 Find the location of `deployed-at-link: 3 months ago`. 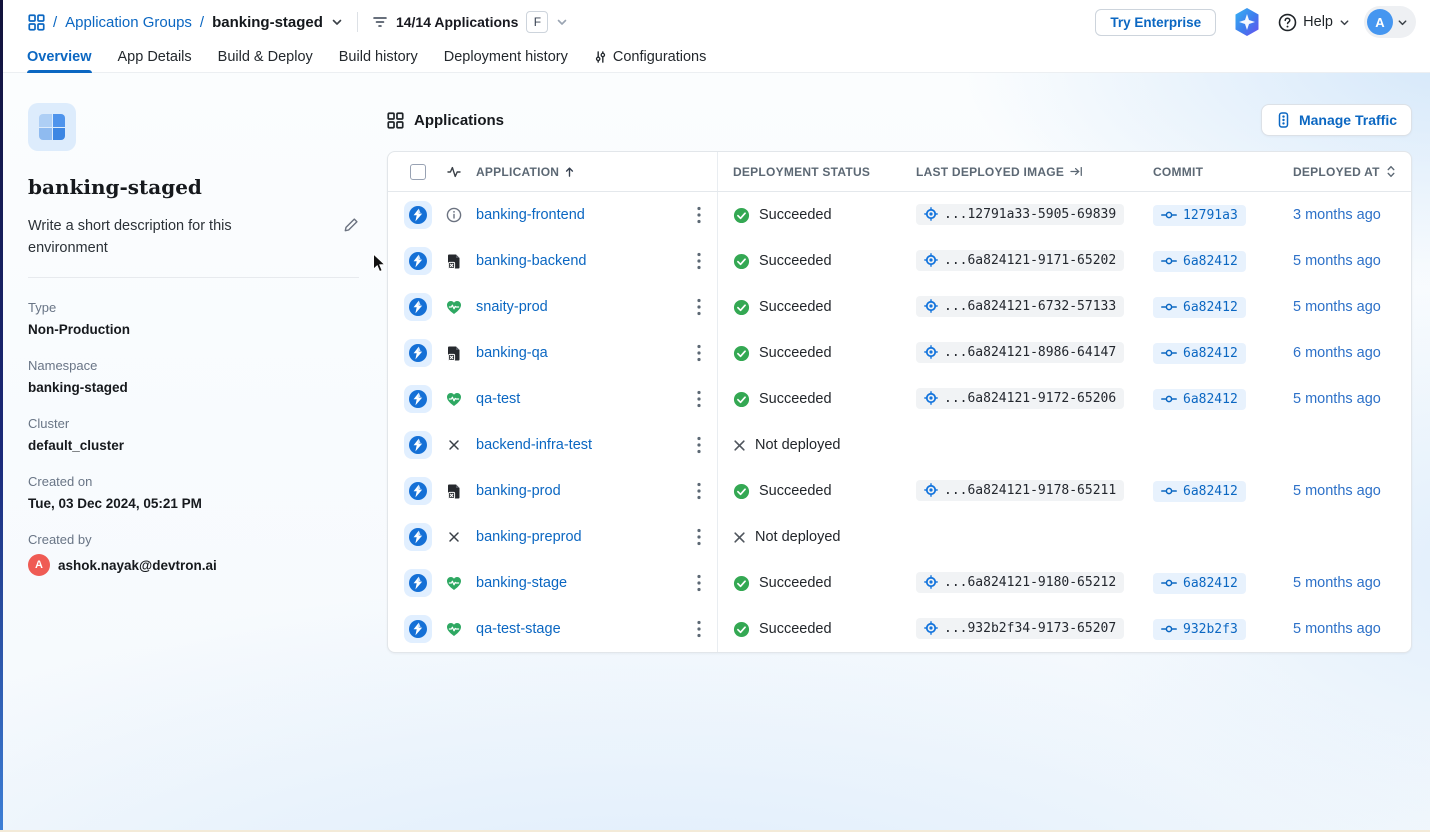

deployed-at-link: 3 months ago is located at coordinates (1337, 215).